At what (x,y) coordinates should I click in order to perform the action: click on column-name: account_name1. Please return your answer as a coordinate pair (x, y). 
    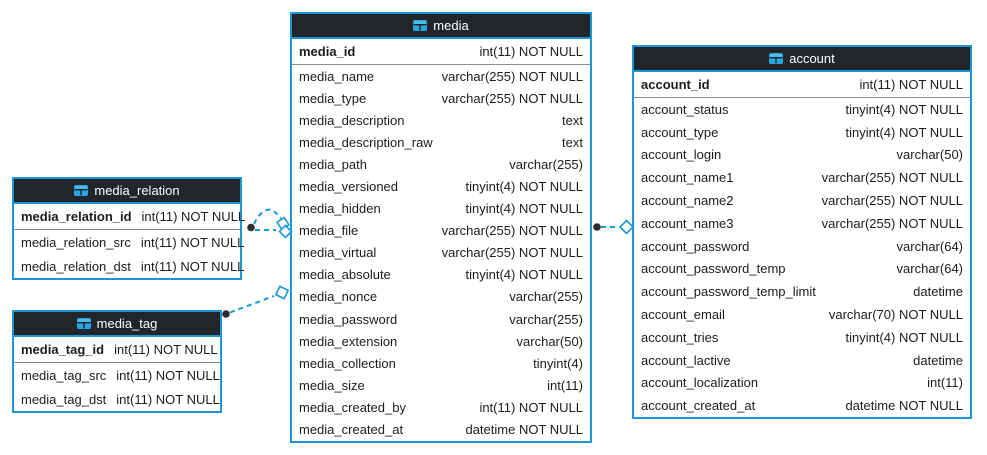
    Looking at the image, I should click on (687, 178).